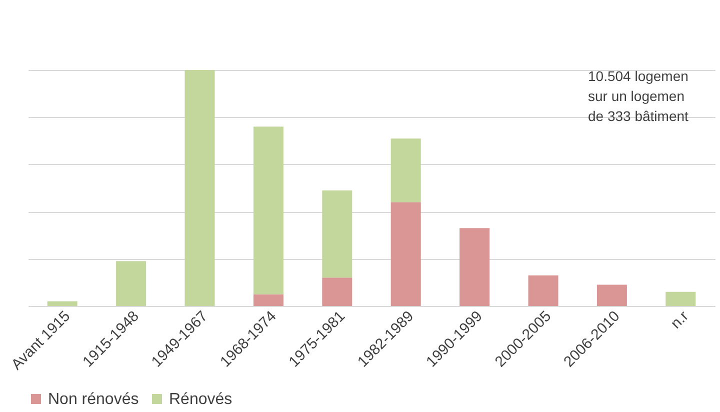 The width and height of the screenshot is (720, 412). What do you see at coordinates (680, 320) in the screenshot?
I see `x-tick-label: n.r` at bounding box center [680, 320].